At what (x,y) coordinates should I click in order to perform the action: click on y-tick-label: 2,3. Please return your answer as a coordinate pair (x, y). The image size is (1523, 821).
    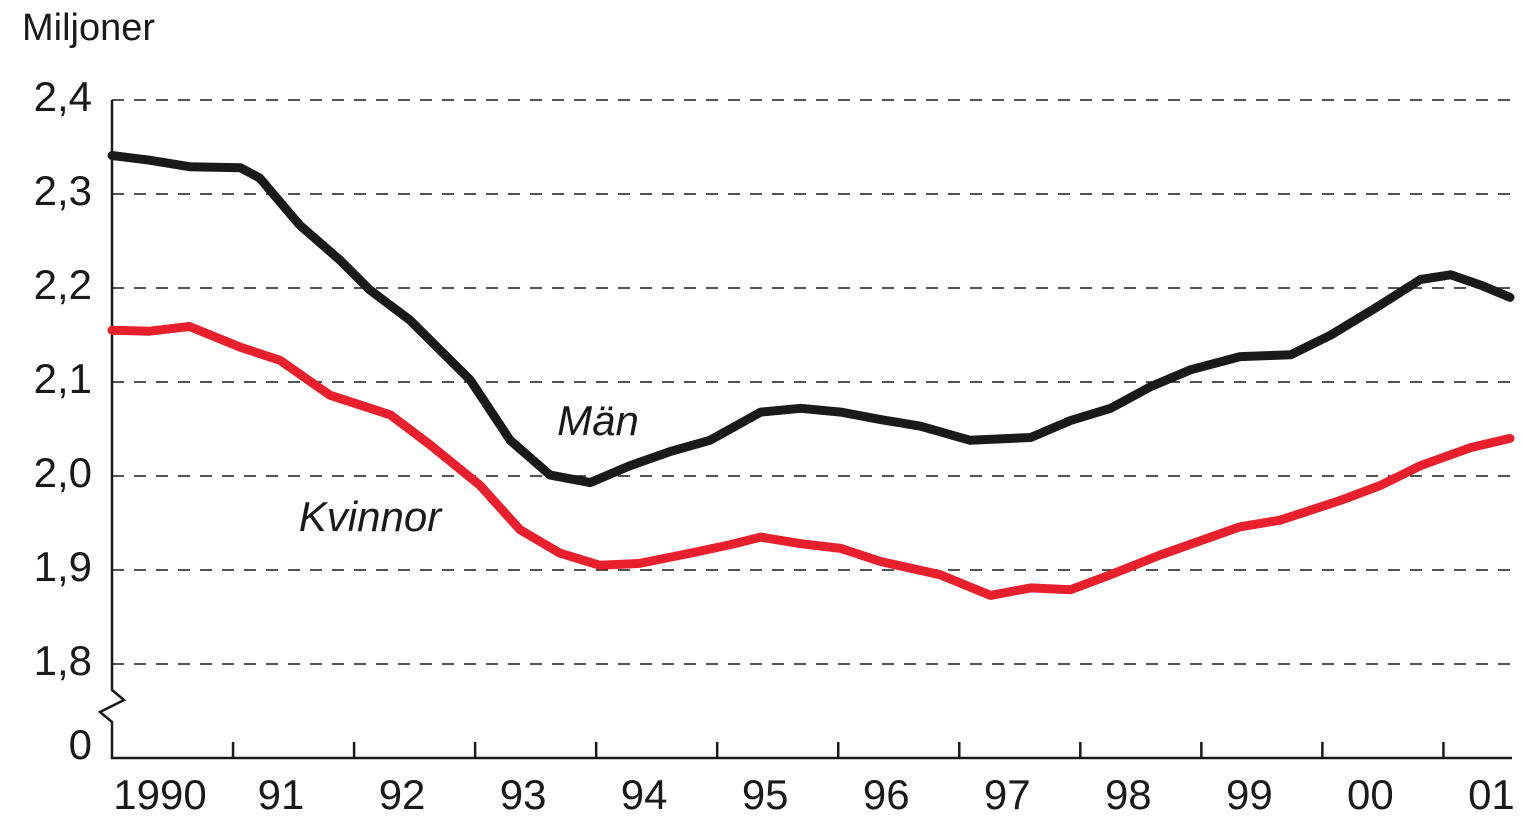
    Looking at the image, I should click on (63, 190).